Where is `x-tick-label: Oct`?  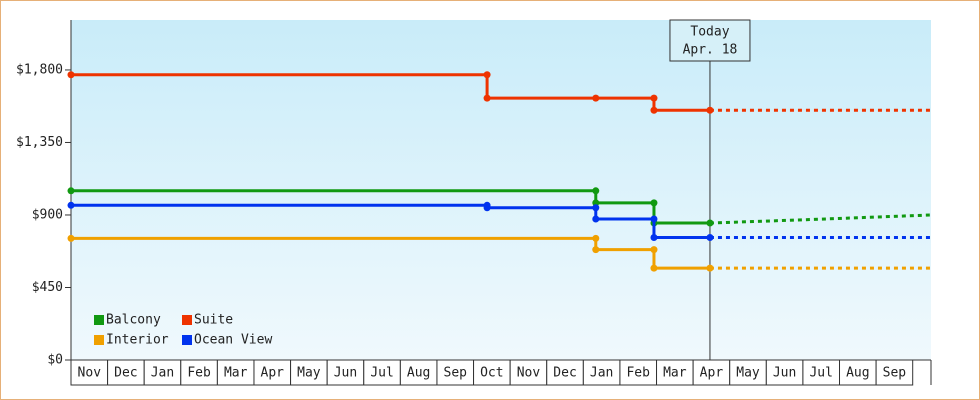
x-tick-label: Oct is located at coordinates (491, 373).